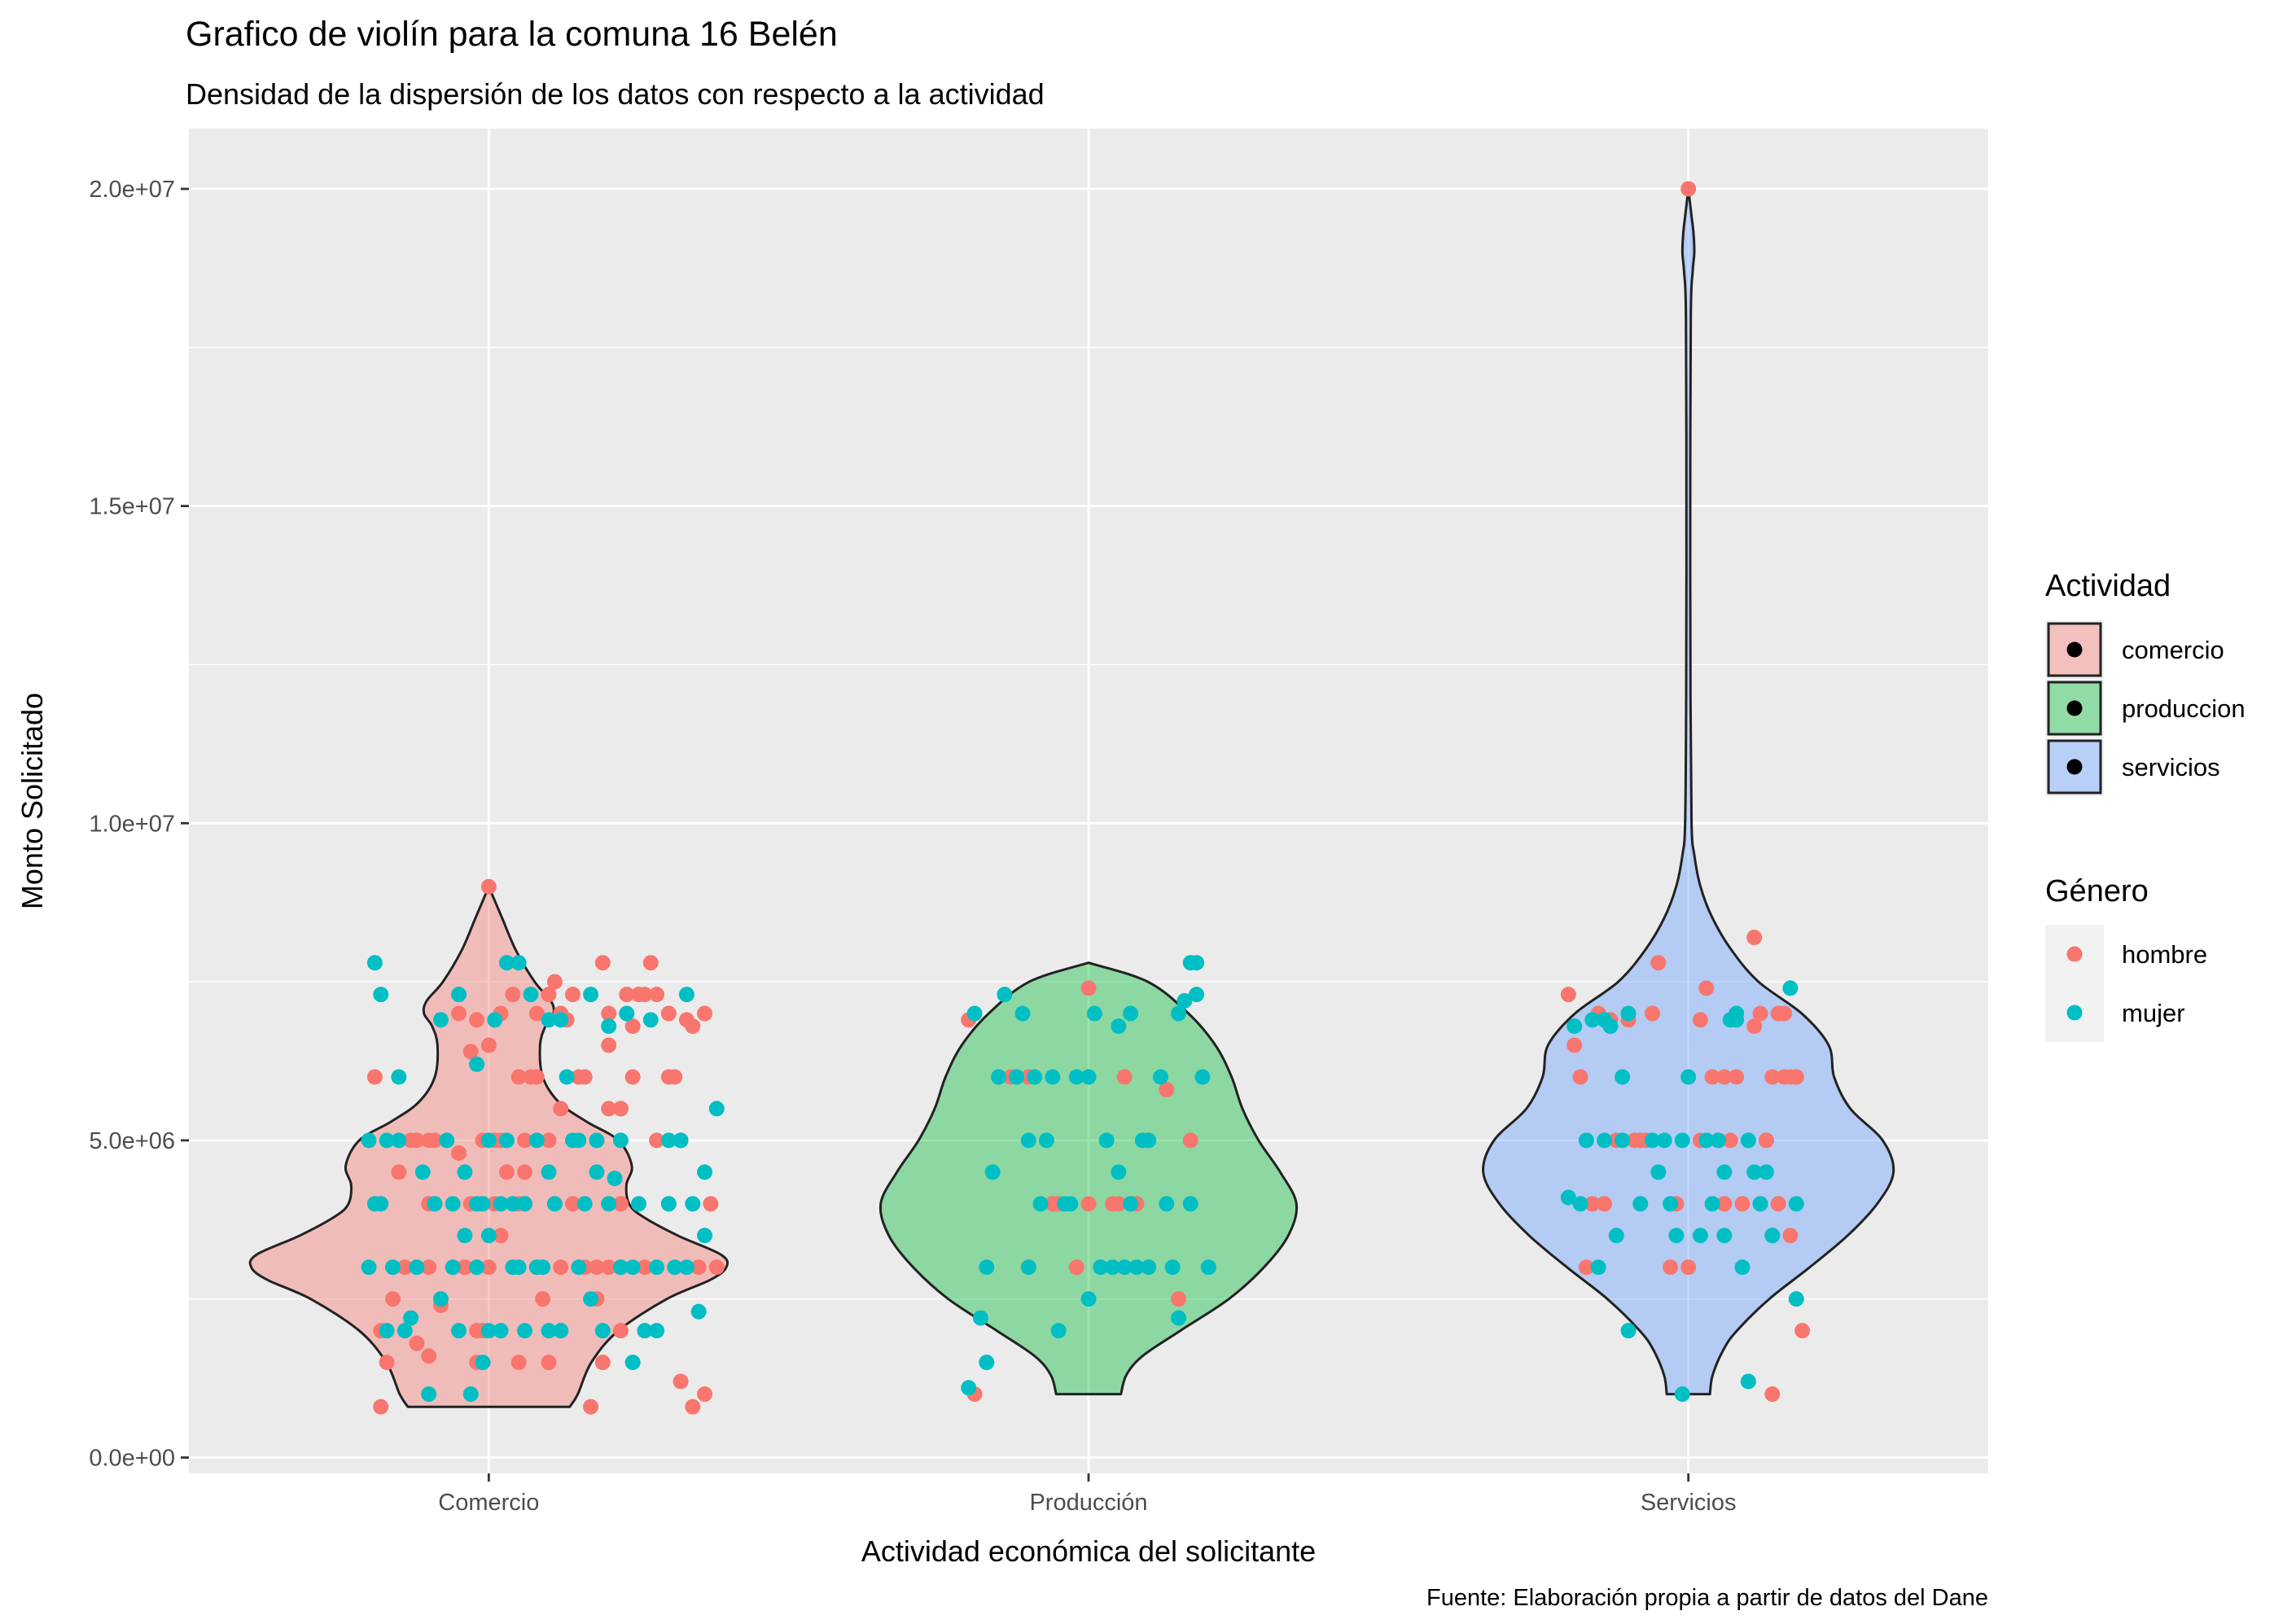 The width and height of the screenshot is (2296, 1624). Describe the element at coordinates (2108, 586) in the screenshot. I see `legend-actividad-title: Actividad` at that location.